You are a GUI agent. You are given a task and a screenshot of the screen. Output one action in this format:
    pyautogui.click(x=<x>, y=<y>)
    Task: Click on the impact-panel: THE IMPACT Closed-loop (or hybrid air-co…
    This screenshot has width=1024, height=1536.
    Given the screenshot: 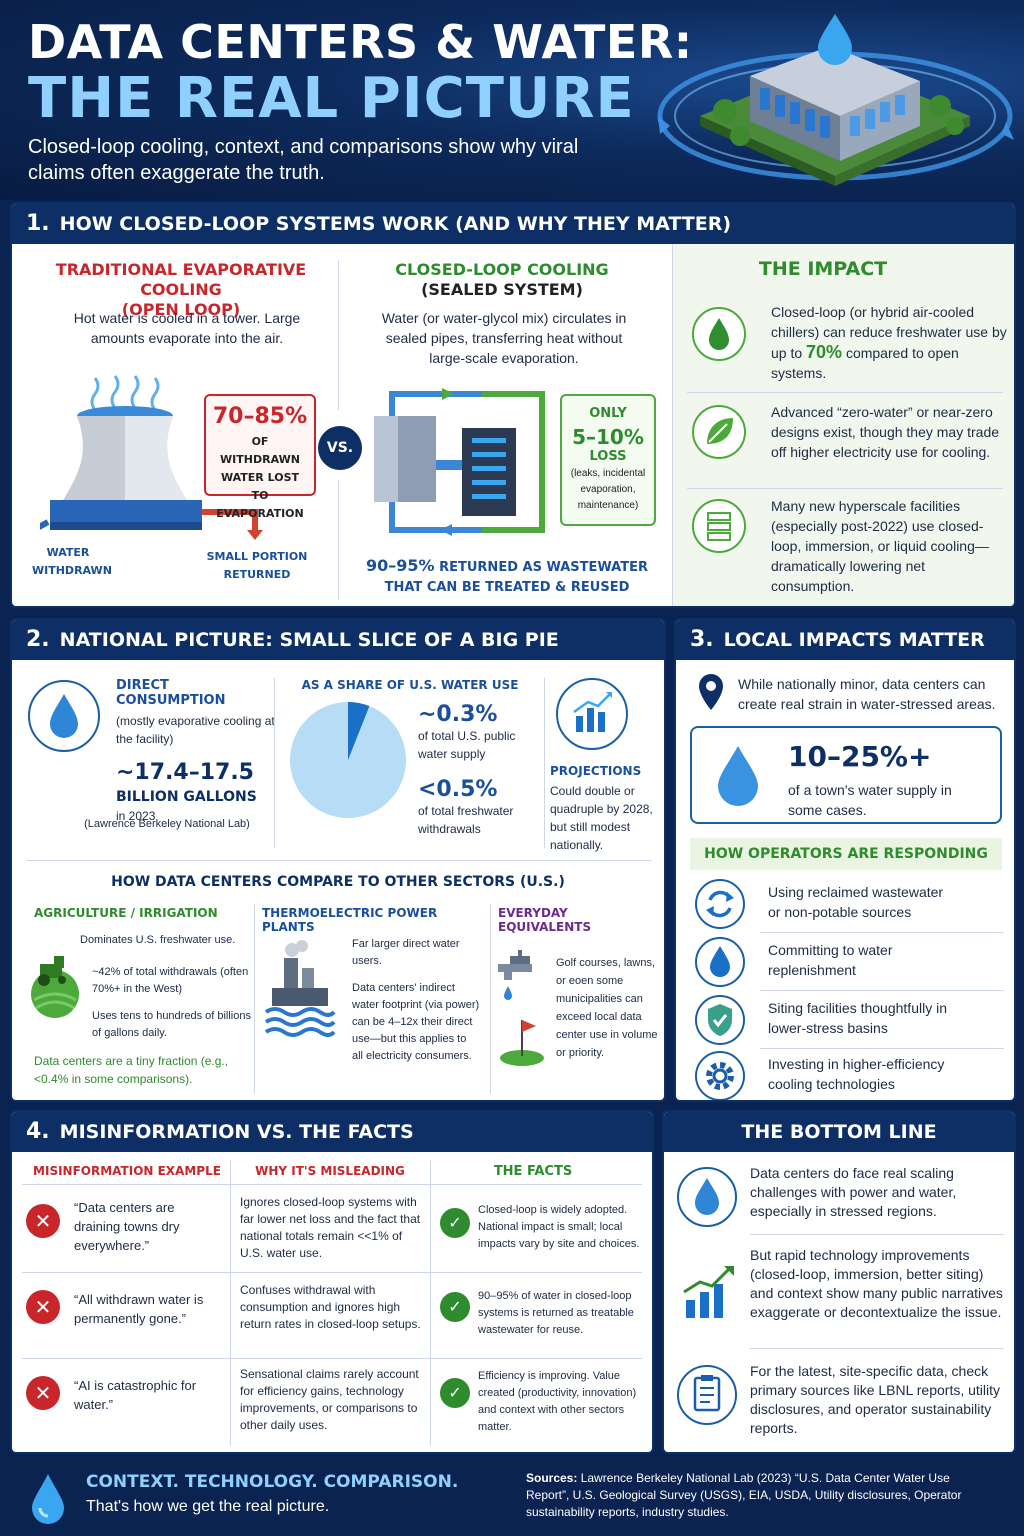 What is the action you would take?
    pyautogui.click(x=843, y=425)
    